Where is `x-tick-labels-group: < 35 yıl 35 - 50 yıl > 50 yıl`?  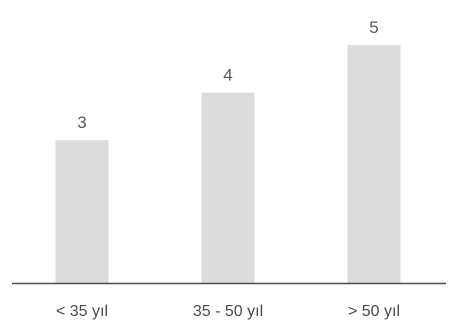 x-tick-labels-group: < 35 yıl 35 - 50 yıl > 50 yıl is located at coordinates (228, 311).